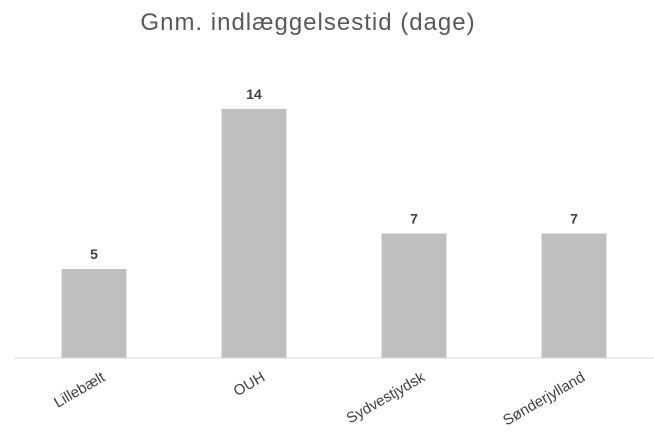 Image resolution: width=654 pixels, height=448 pixels. I want to click on x-tick-label-2: Sydvestjydsk, so click(386, 397).